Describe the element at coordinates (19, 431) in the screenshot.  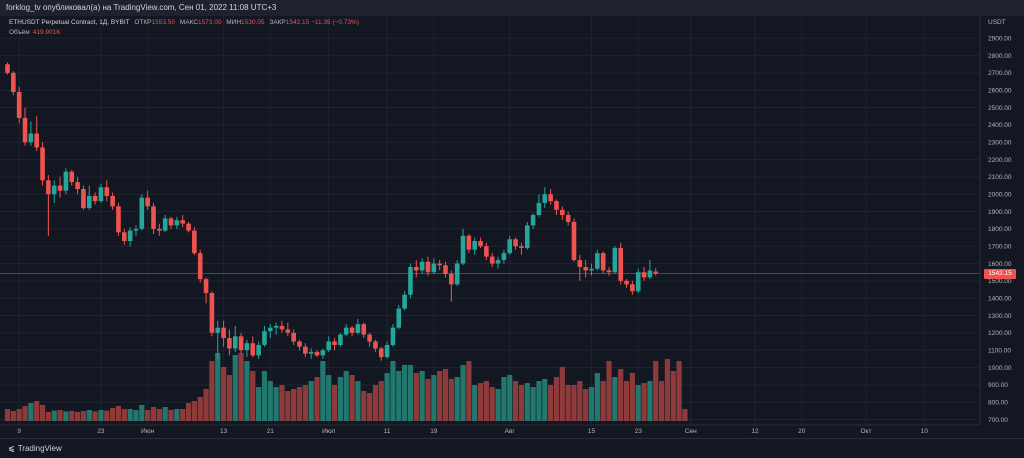
I see `time-tick-label: 9` at that location.